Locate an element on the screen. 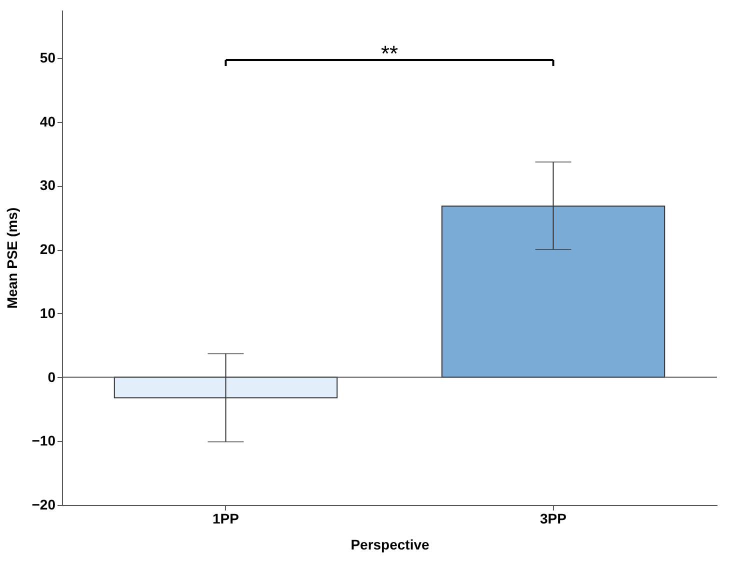  y-tick-label: 50 is located at coordinates (48, 57).